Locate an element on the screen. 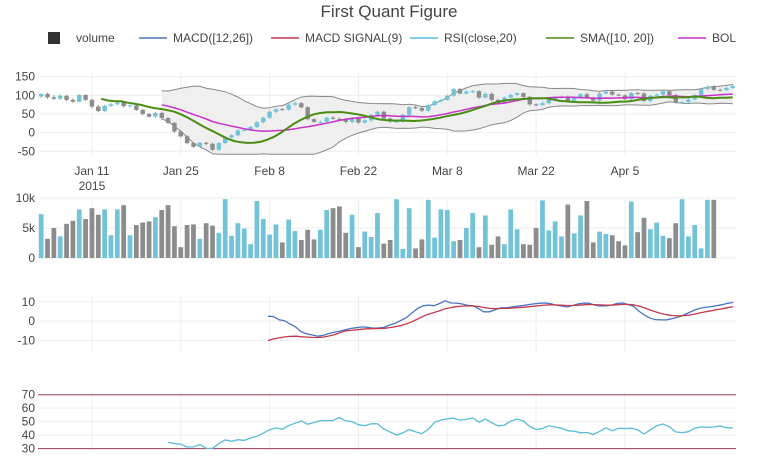 This screenshot has width=778, height=470. chart-title: First Quant Figure is located at coordinates (389, 11).